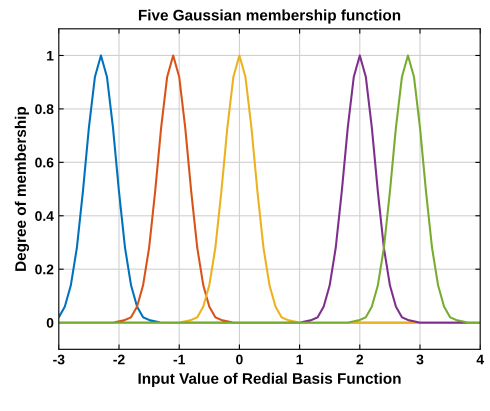 This screenshot has width=490, height=411. Describe the element at coordinates (300, 359) in the screenshot. I see `x-tick-label: 1` at that location.